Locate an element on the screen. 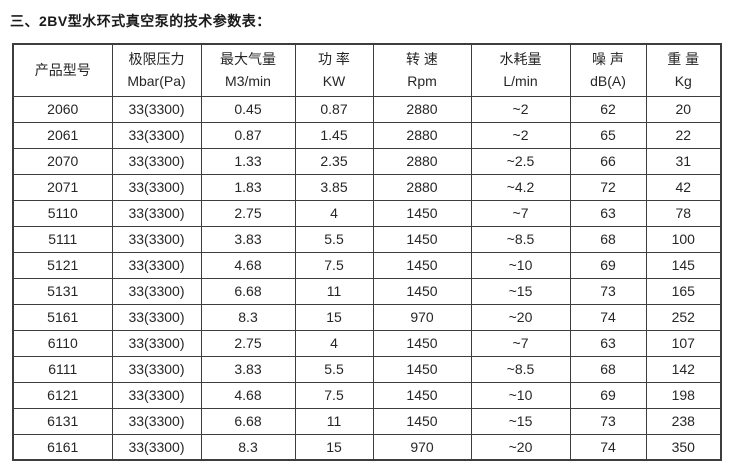  table-cell: 5.5 is located at coordinates (334, 239).